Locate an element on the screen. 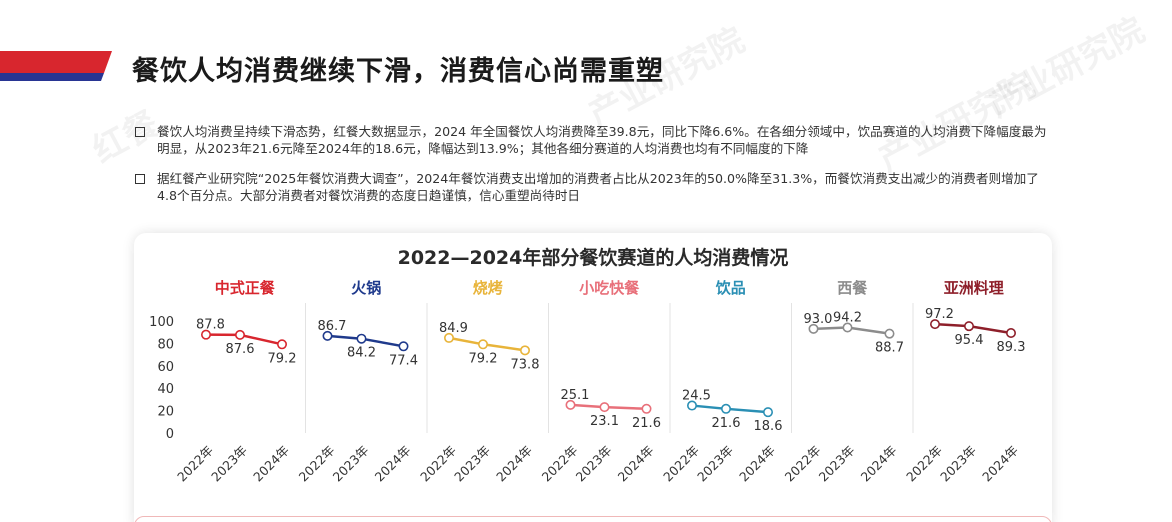  header-accent-shape is located at coordinates (56, 66).